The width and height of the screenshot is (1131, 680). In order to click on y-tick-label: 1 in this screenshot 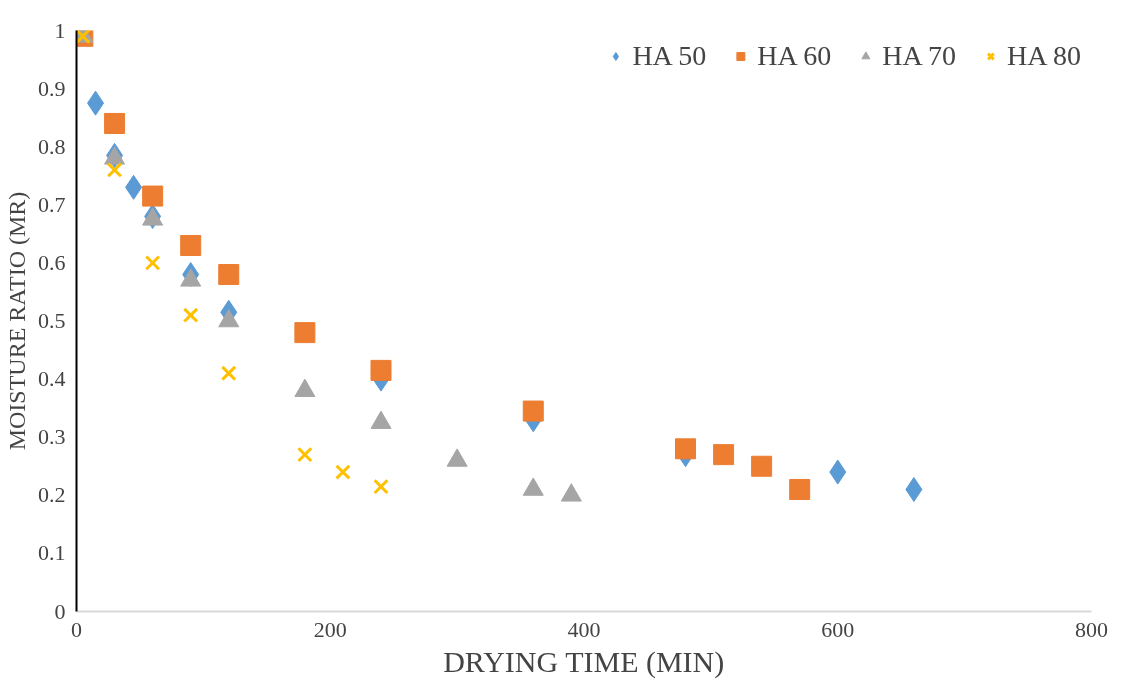, I will do `click(60, 30)`.